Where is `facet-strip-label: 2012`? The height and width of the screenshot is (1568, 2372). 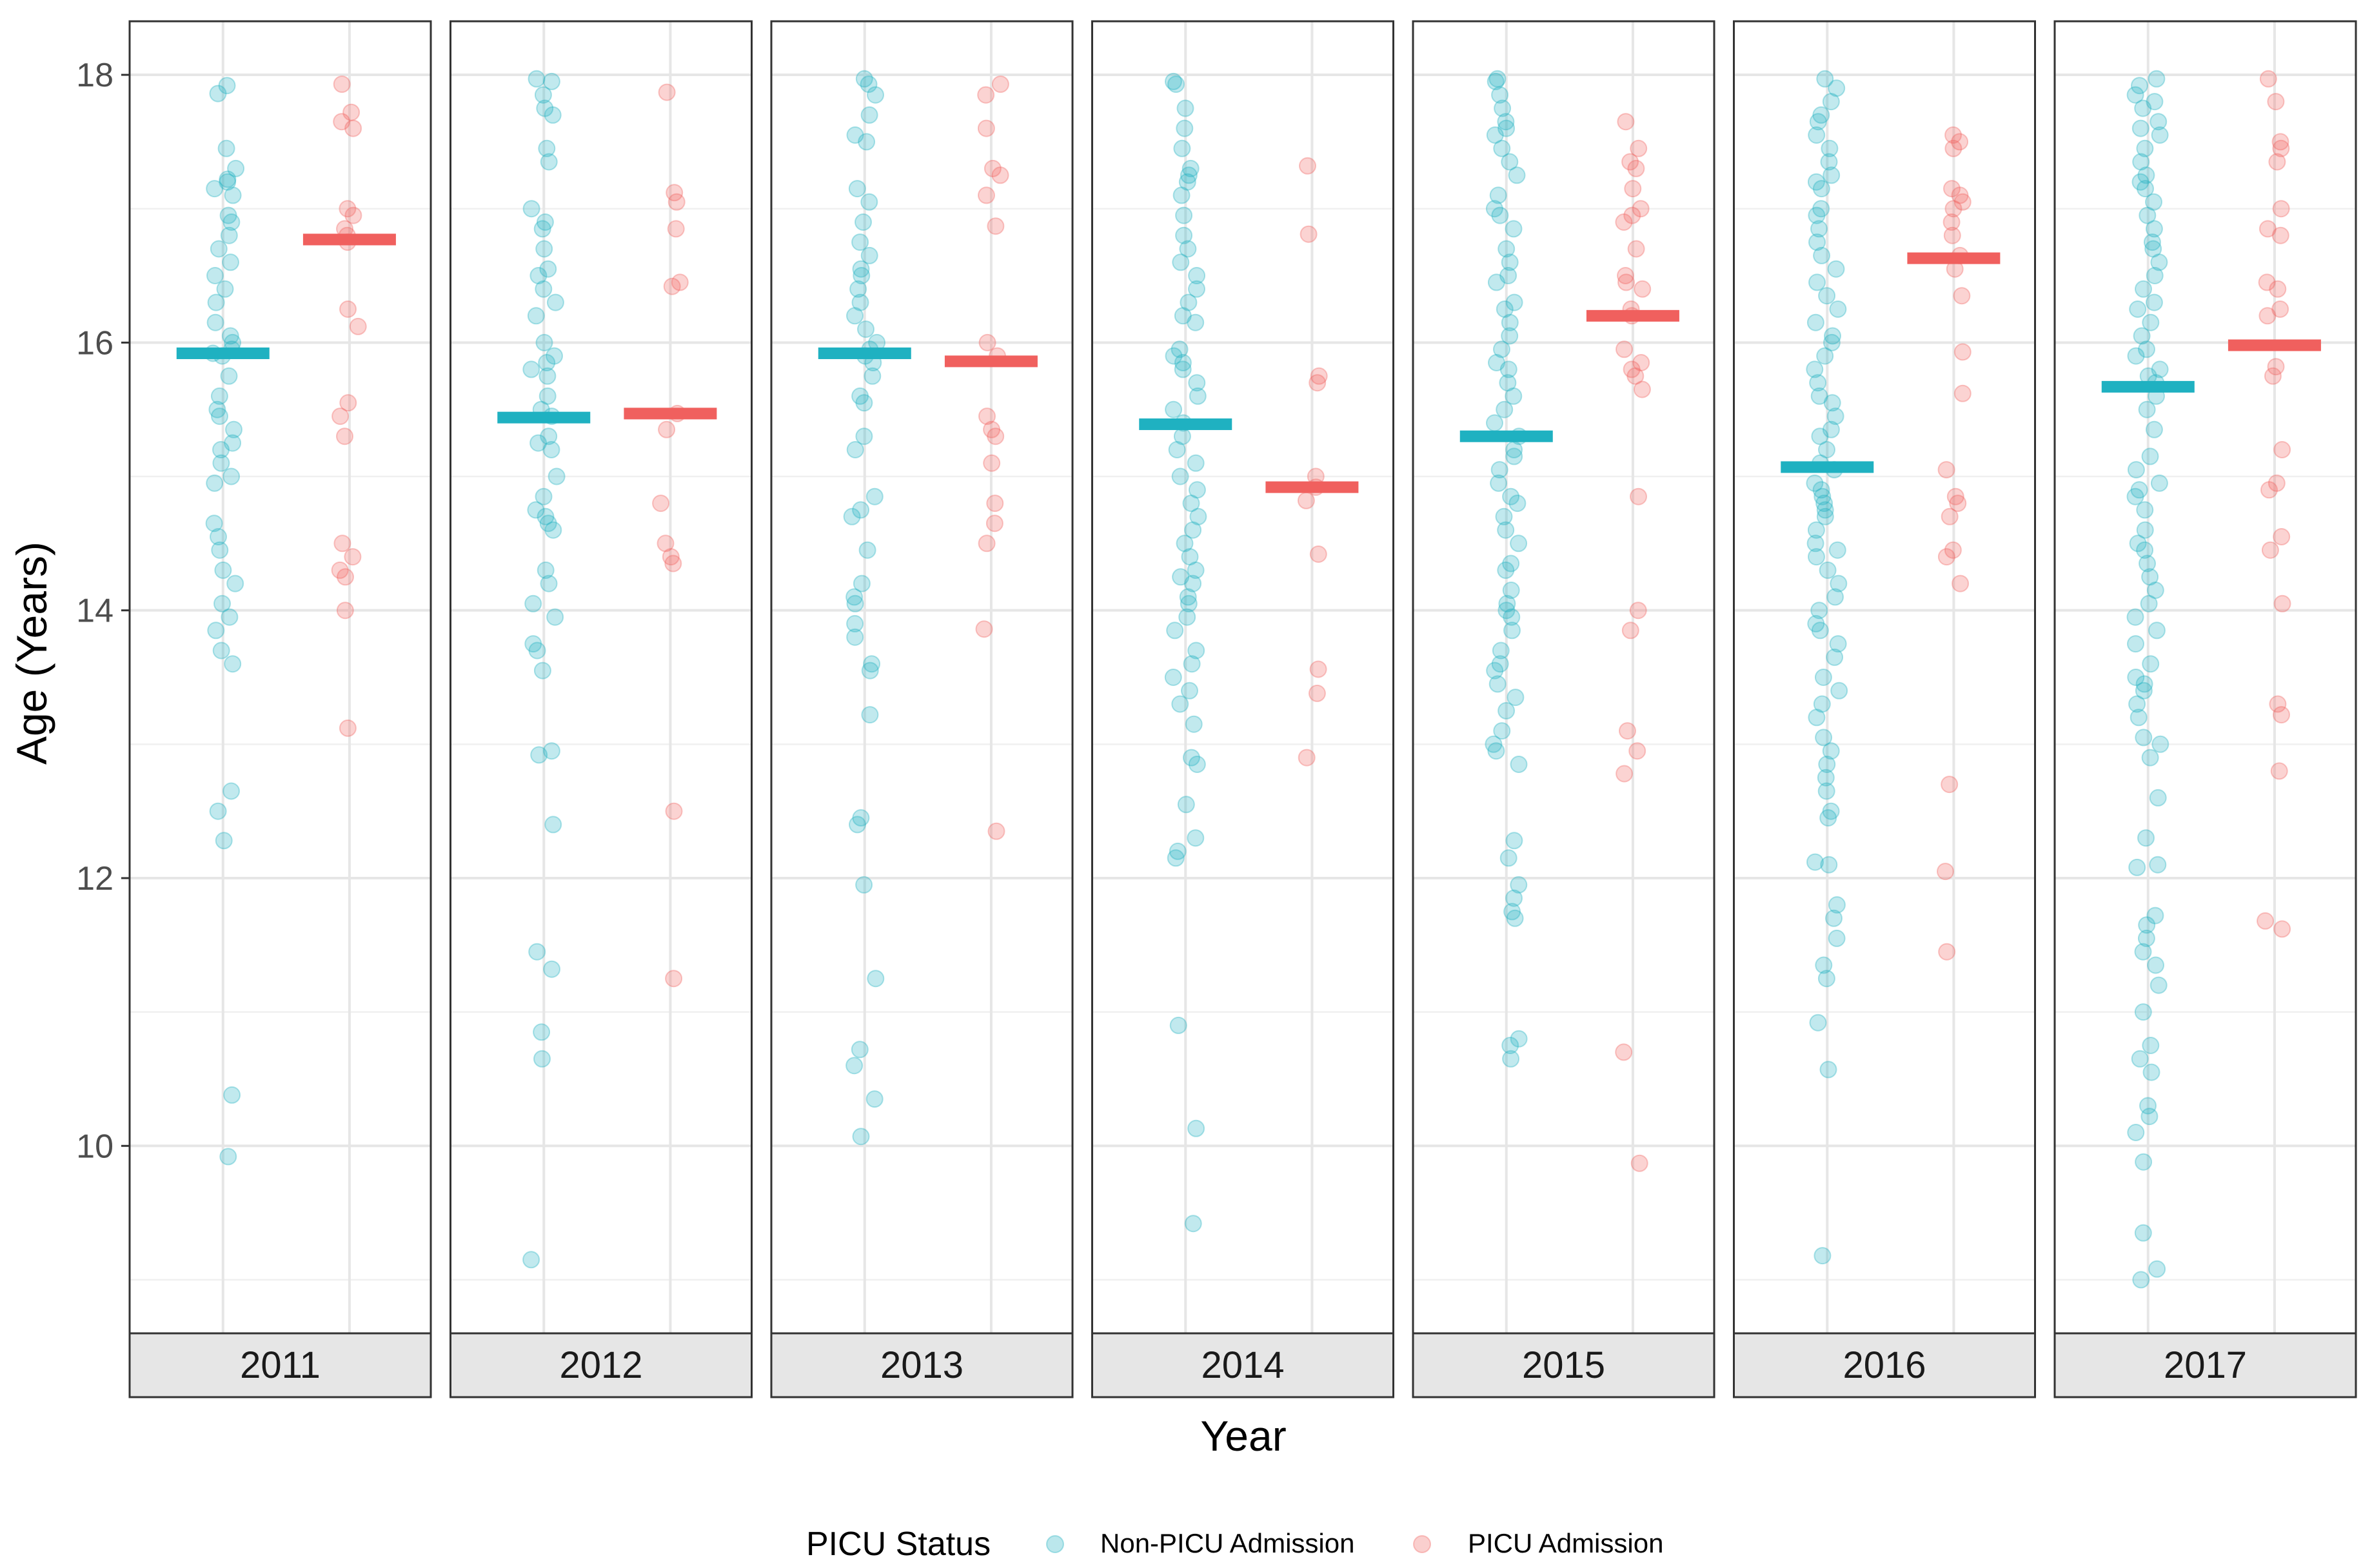
facet-strip-label: 2012 is located at coordinates (600, 1365).